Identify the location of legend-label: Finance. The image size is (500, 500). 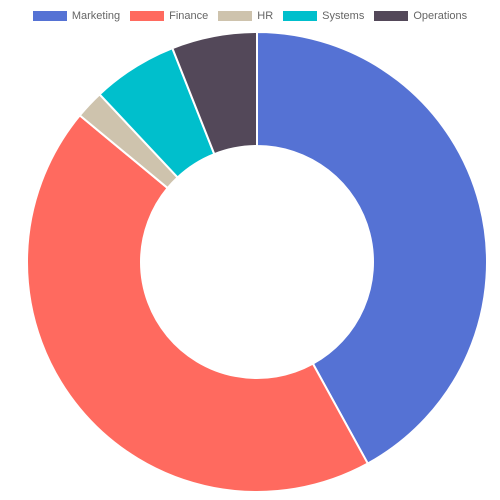
(189, 16).